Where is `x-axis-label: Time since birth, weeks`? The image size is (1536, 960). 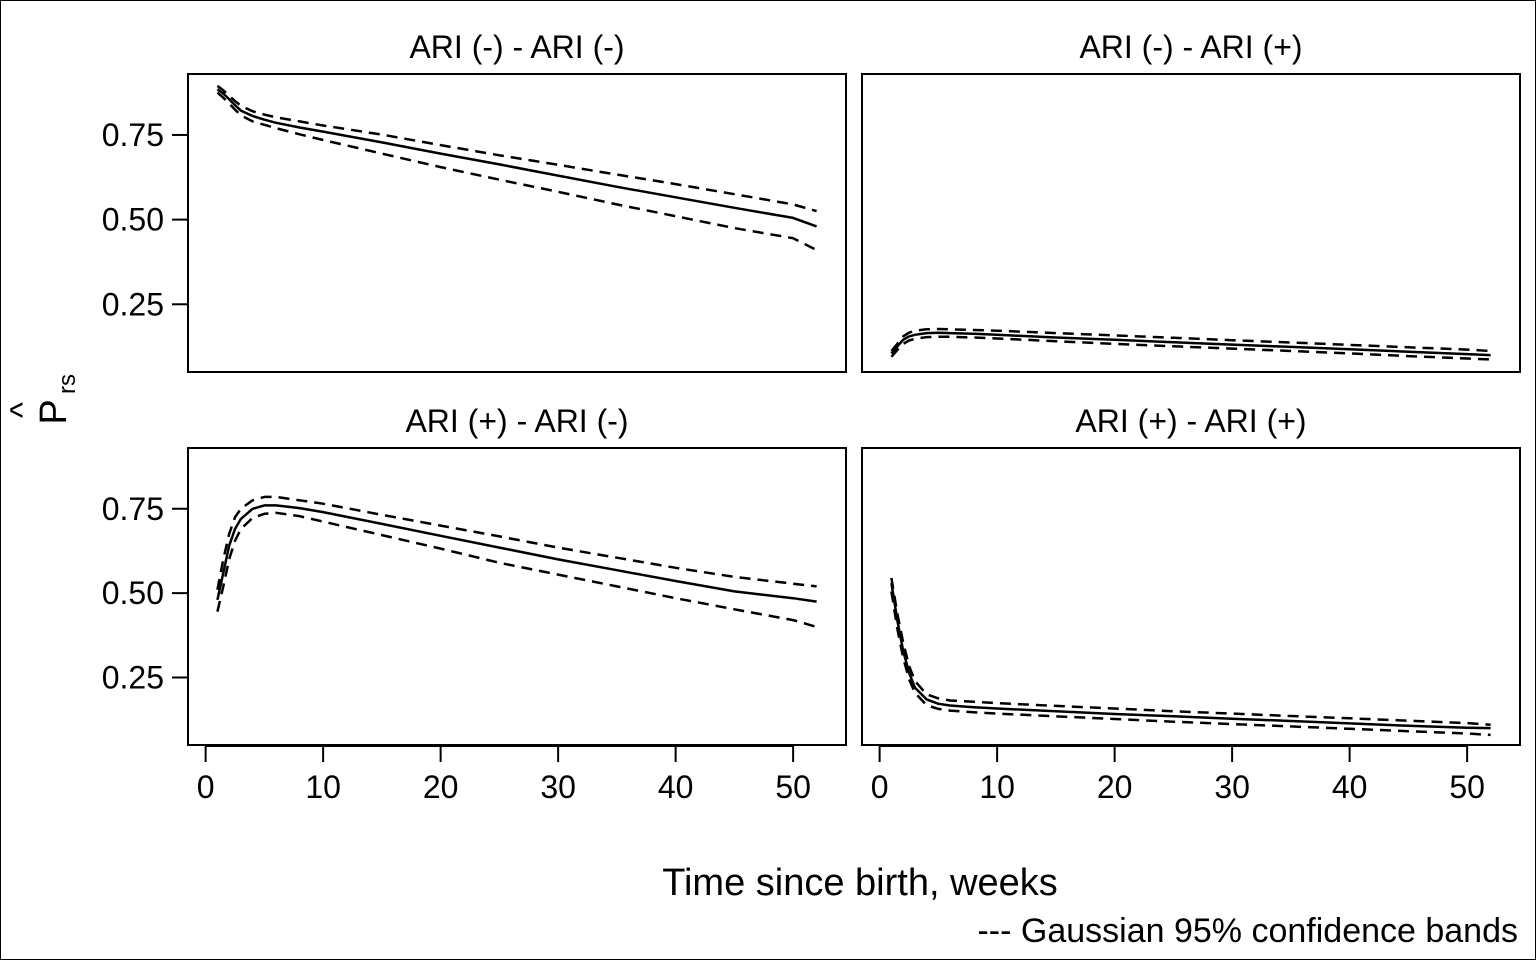
x-axis-label: Time since birth, weeks is located at coordinates (860, 883).